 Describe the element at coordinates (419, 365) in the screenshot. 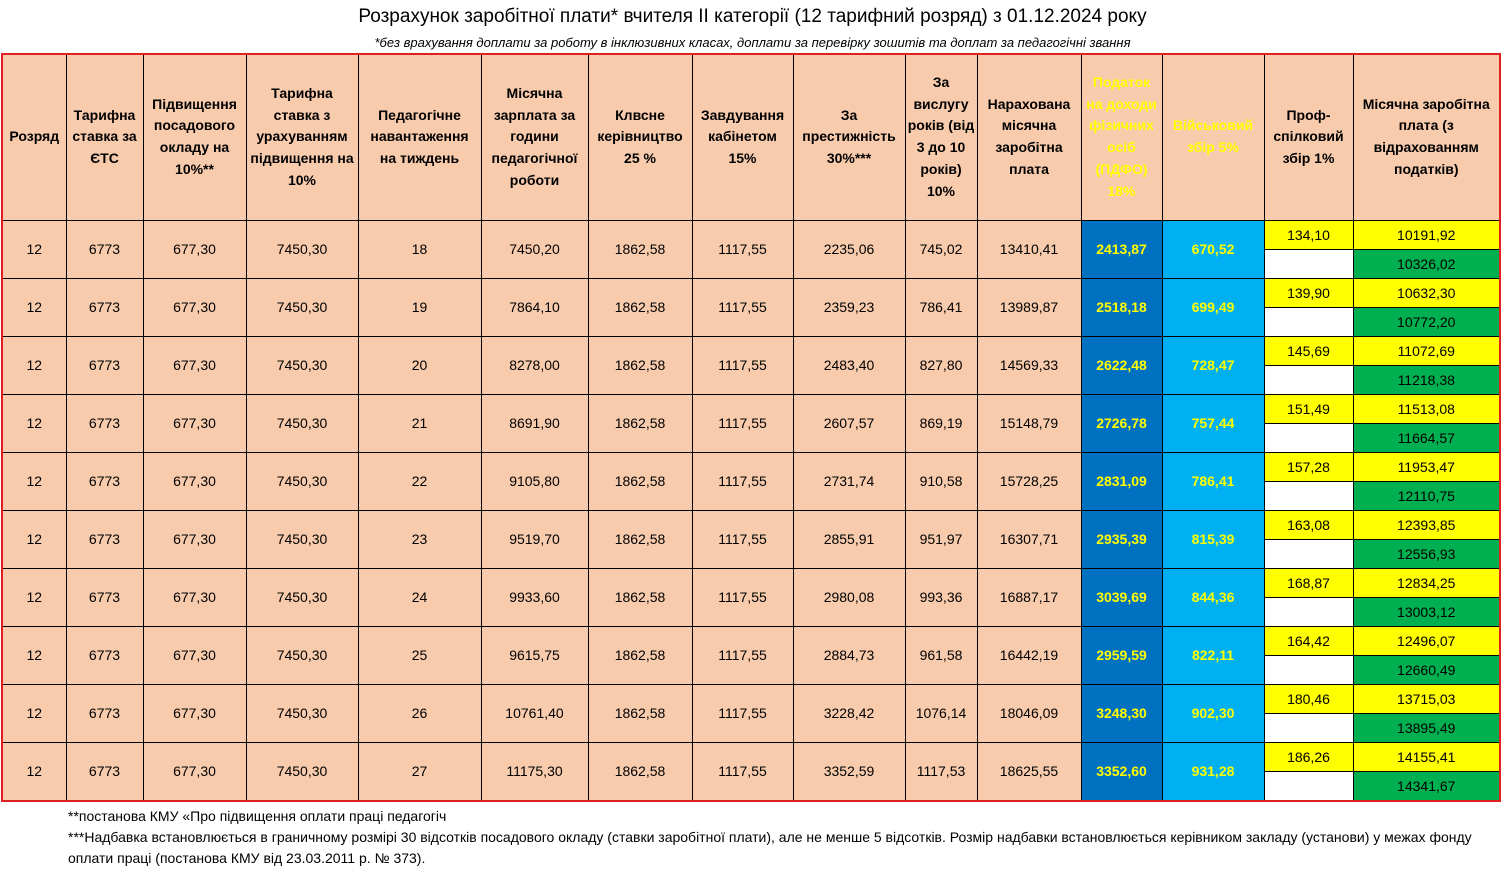

I see `cell-load: 20` at that location.